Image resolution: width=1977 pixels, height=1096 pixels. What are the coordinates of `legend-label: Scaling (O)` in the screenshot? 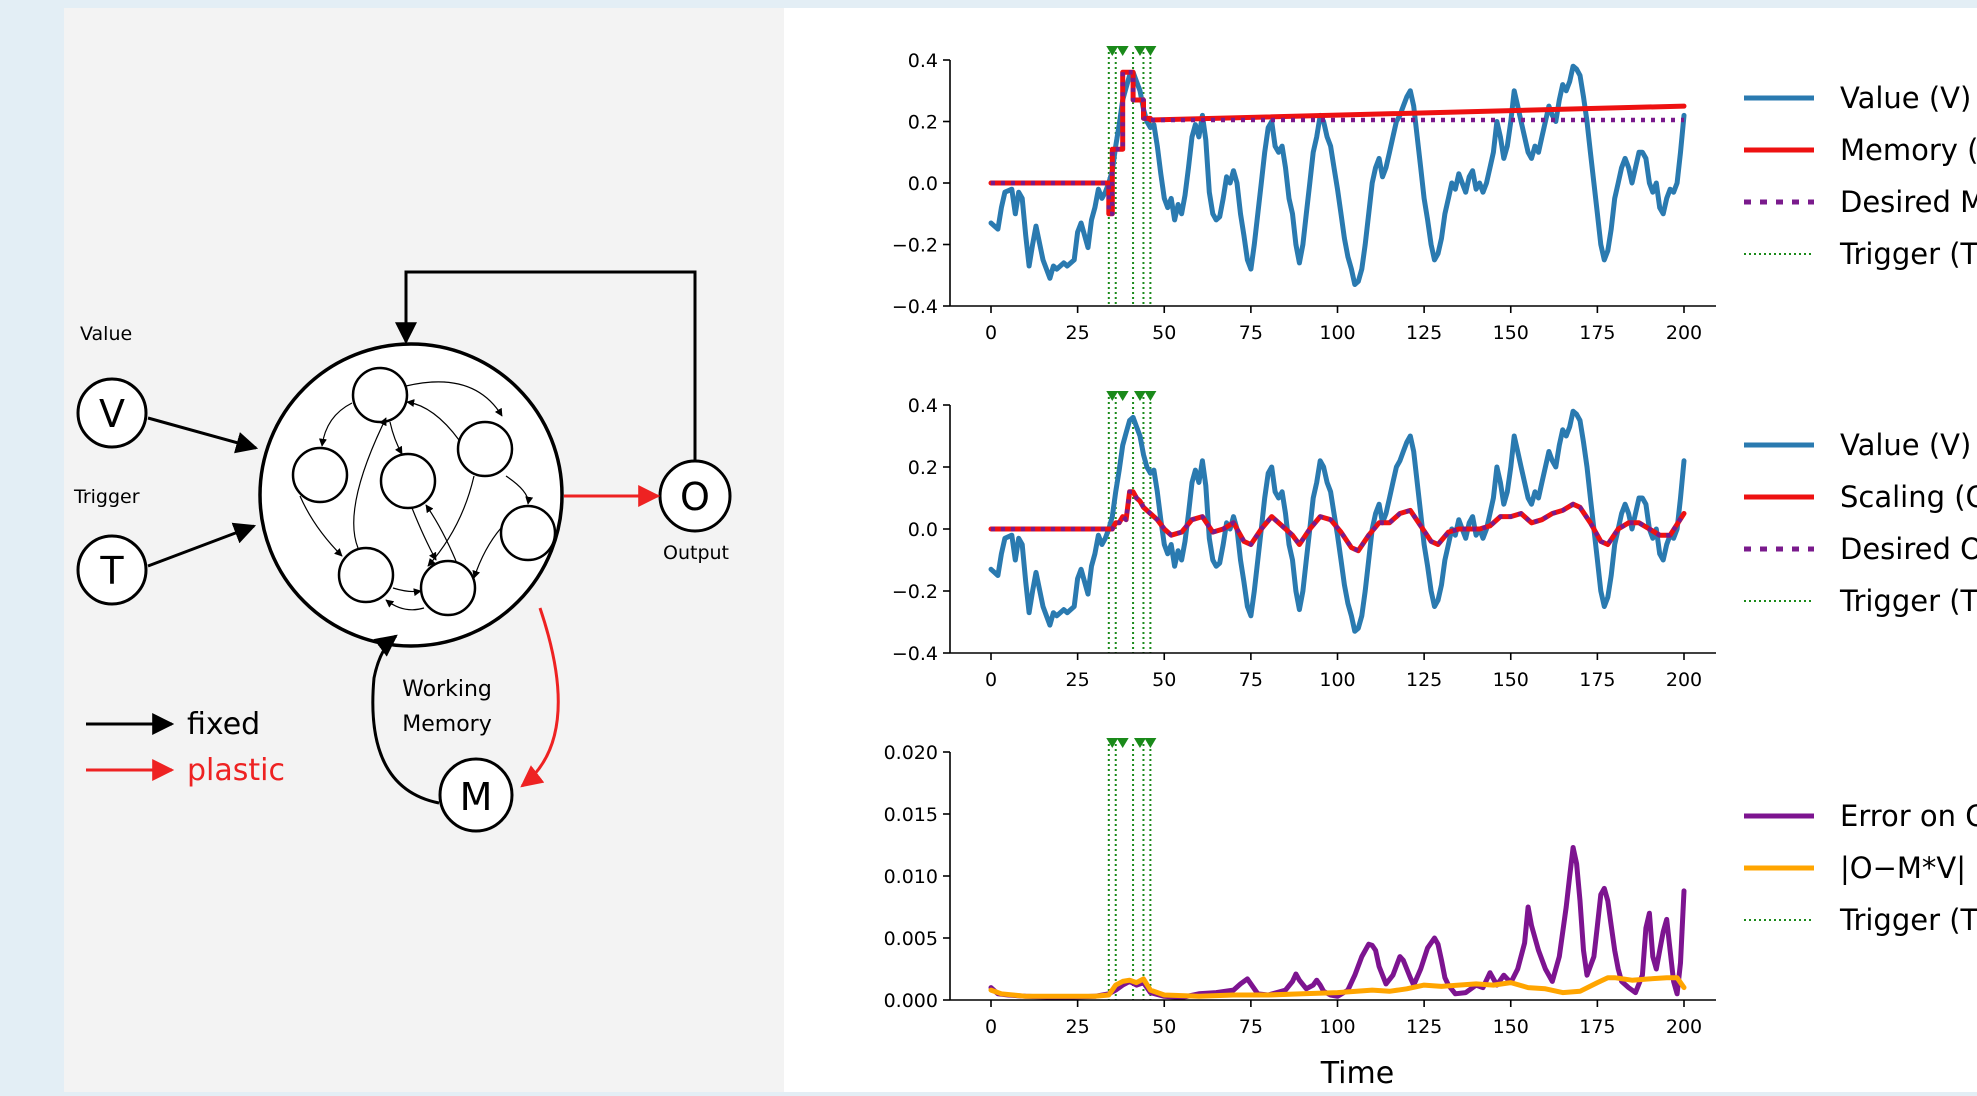 It's located at (1908, 497).